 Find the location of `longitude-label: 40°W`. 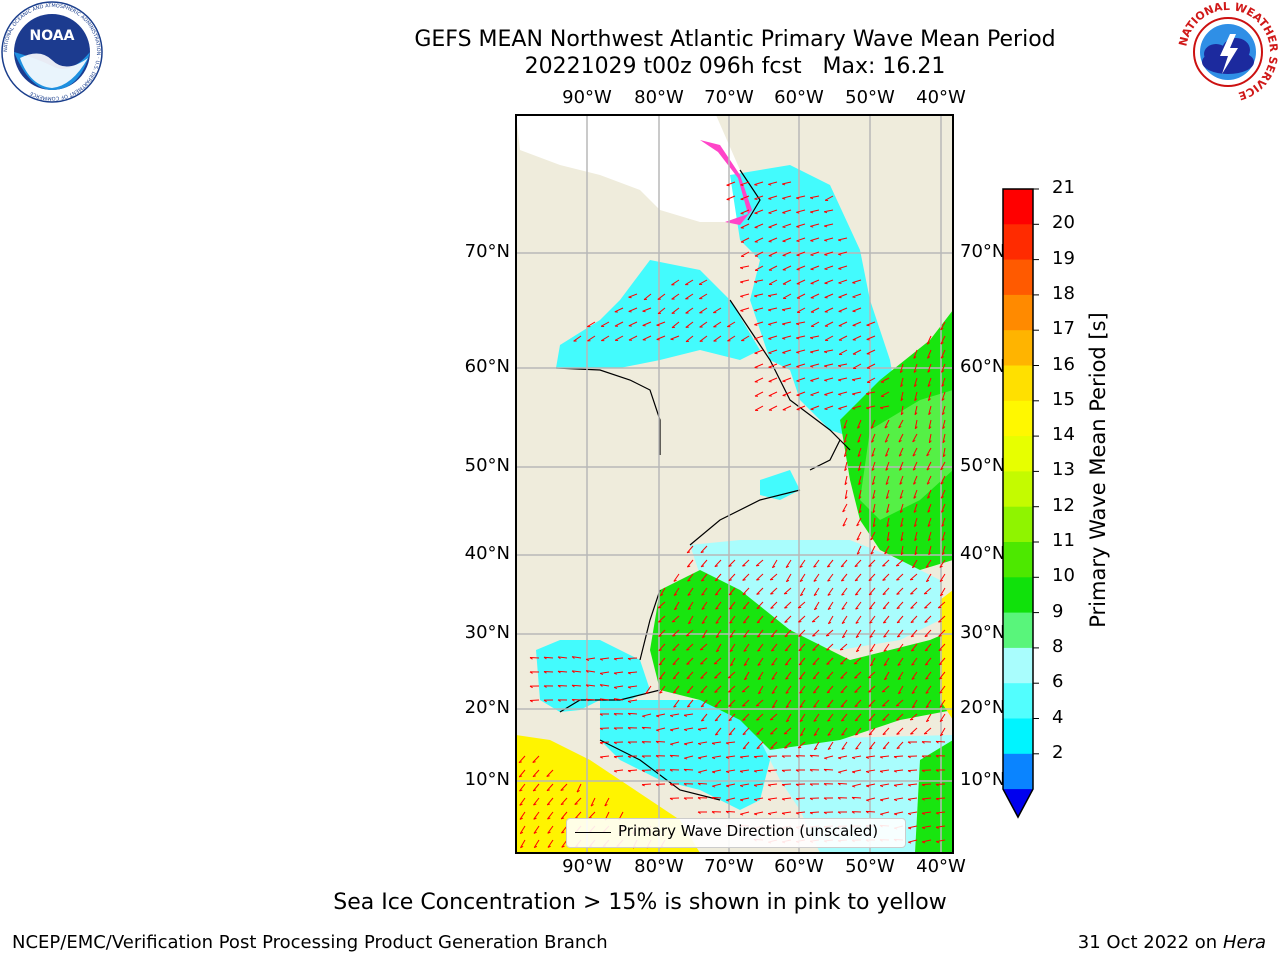

longitude-label: 40°W is located at coordinates (941, 97).